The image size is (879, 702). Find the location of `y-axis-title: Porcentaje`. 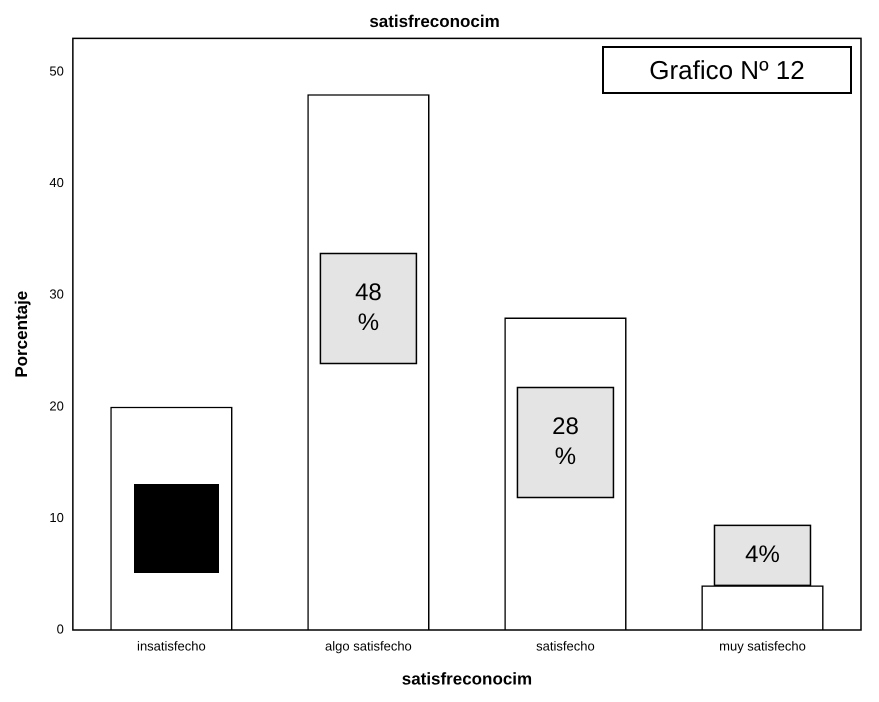

y-axis-title: Porcentaje is located at coordinates (21, 334).